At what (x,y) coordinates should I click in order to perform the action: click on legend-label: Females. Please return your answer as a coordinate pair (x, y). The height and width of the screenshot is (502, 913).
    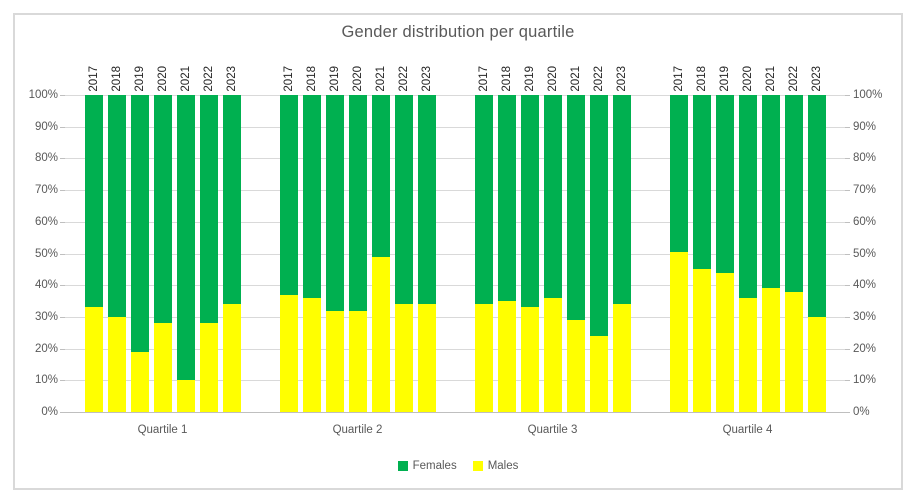
    Looking at the image, I should click on (434, 466).